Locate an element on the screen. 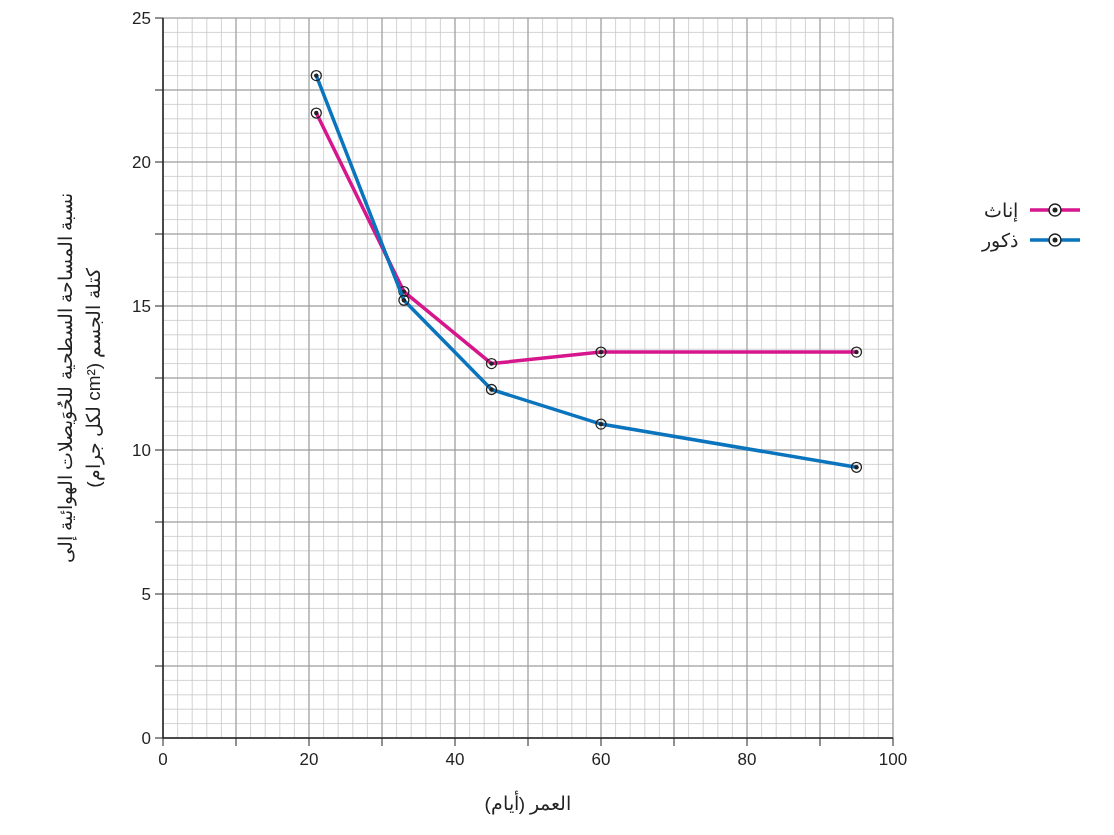 The image size is (1114, 835). legend-label: ذكور is located at coordinates (999, 241).